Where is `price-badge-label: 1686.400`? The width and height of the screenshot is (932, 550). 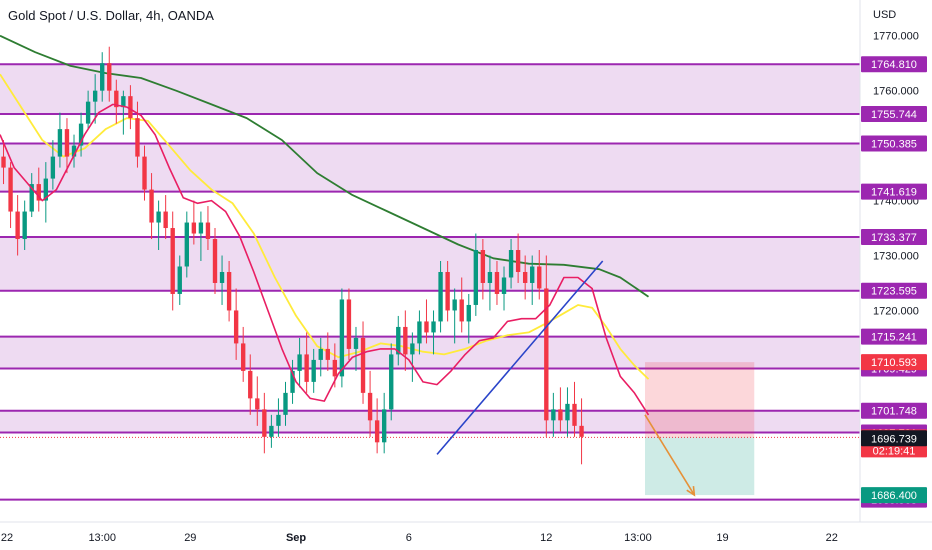 price-badge-label: 1686.400 is located at coordinates (894, 496).